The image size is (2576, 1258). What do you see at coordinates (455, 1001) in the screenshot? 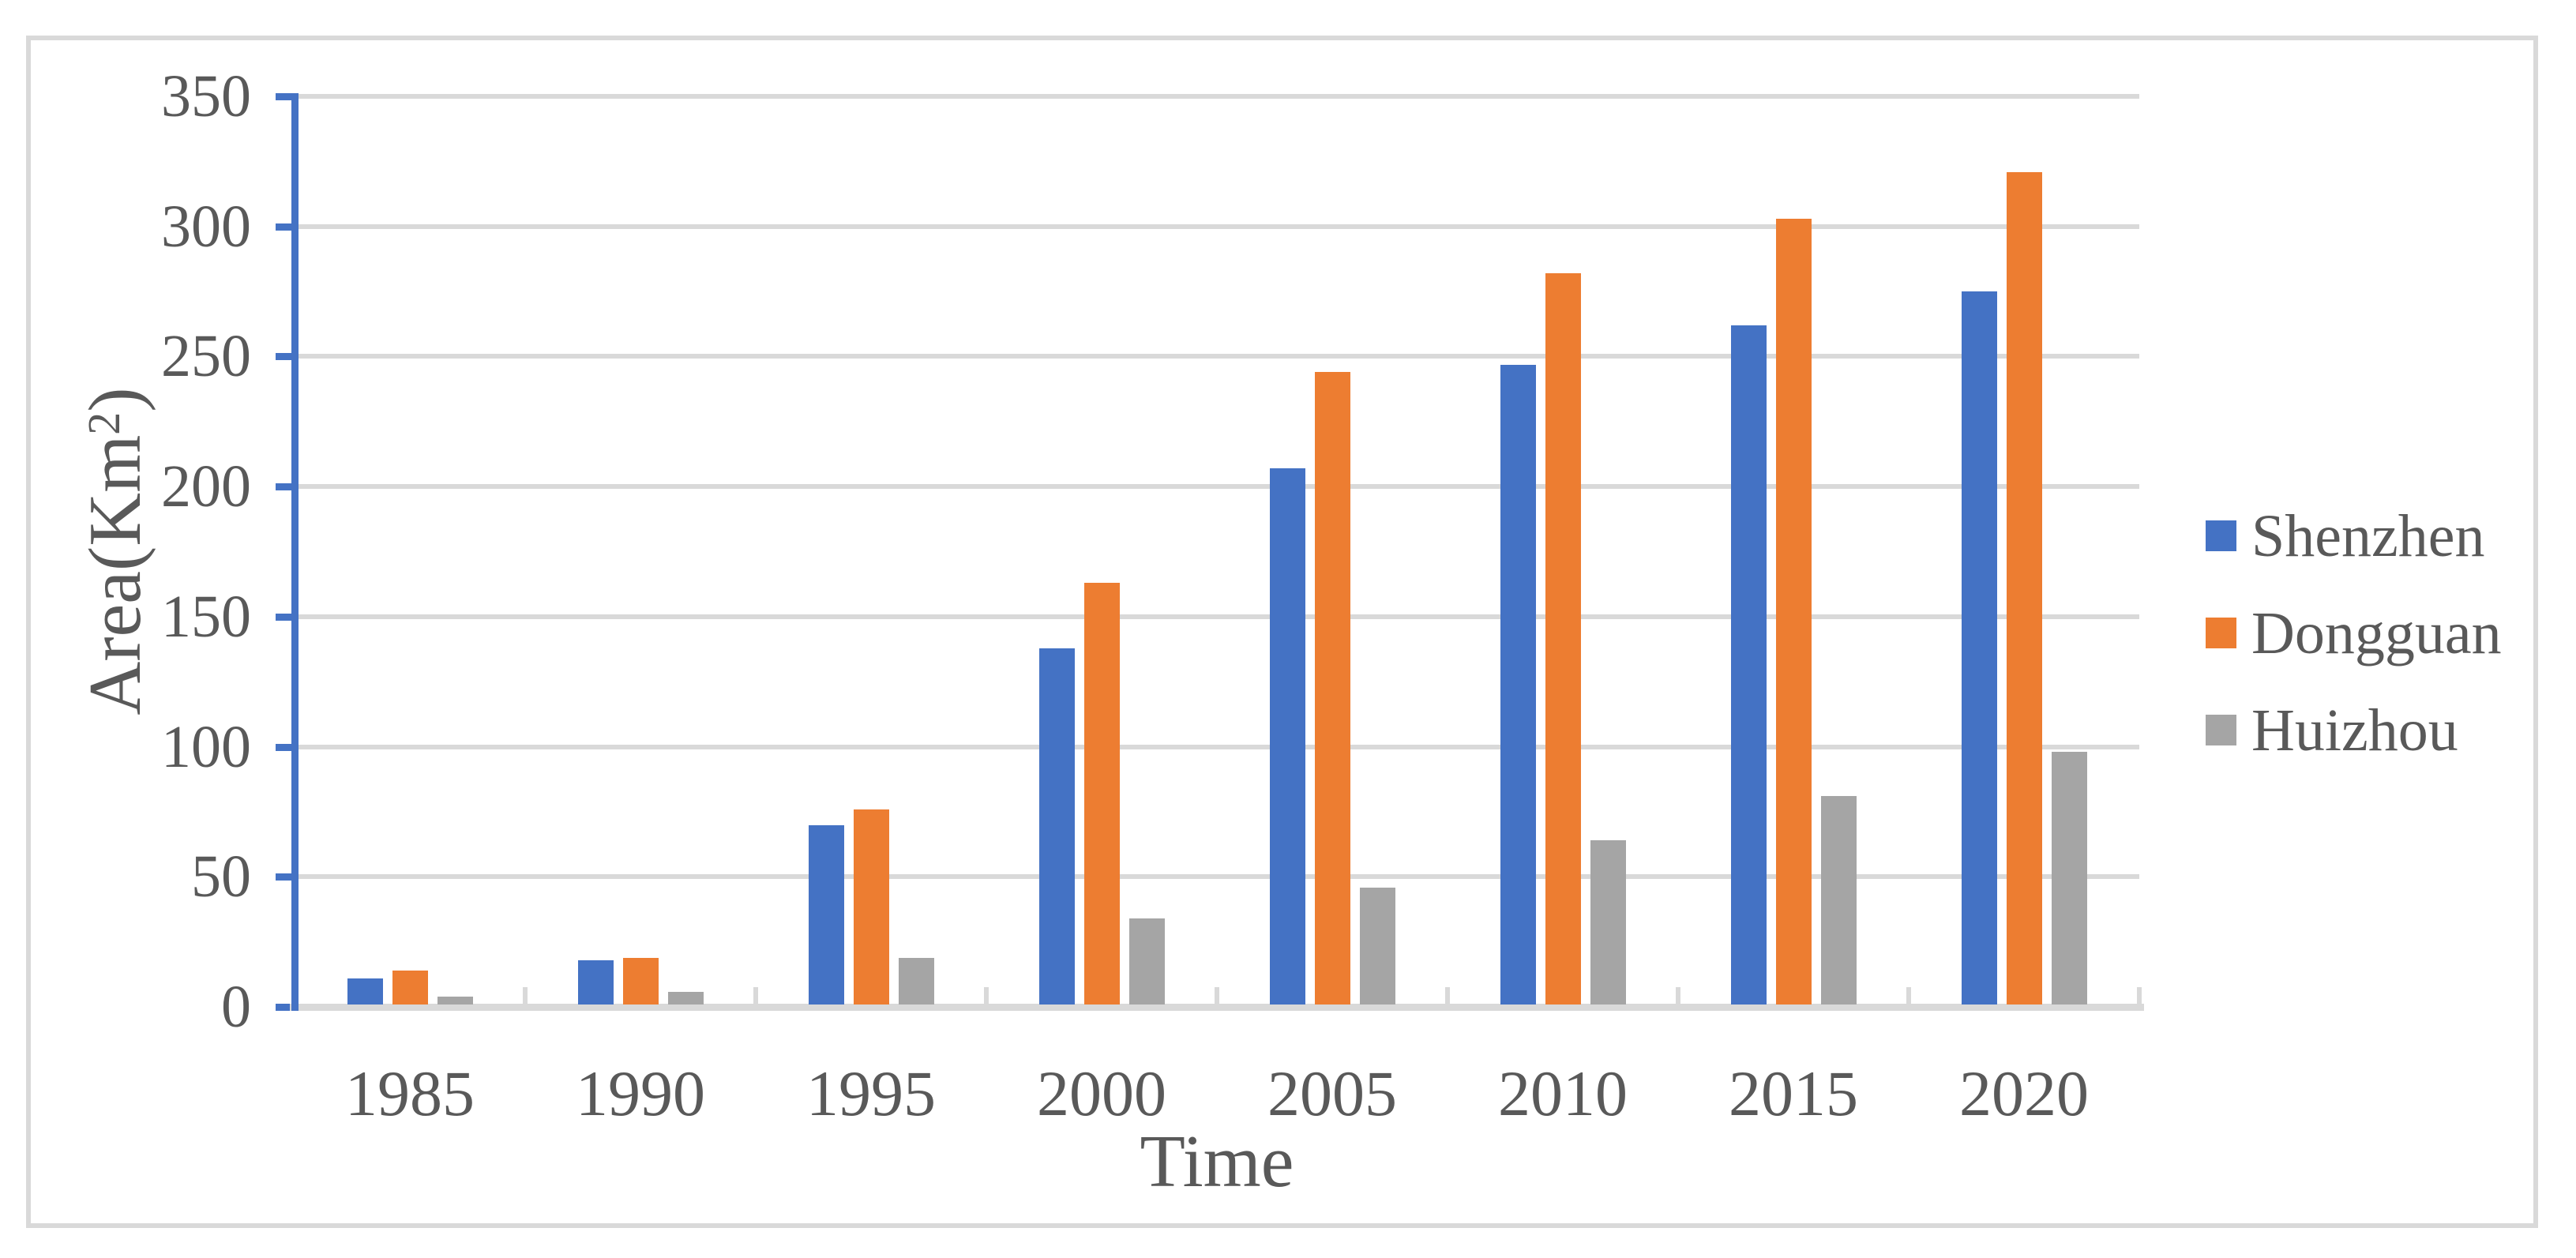
I see `bar-huizhou-1985` at bounding box center [455, 1001].